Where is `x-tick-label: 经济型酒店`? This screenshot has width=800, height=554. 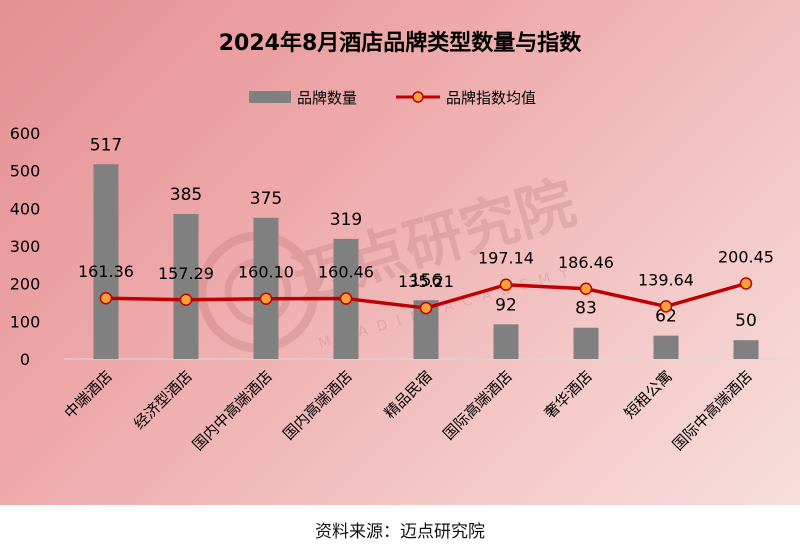
x-tick-label: 经济型酒店 is located at coordinates (163, 400).